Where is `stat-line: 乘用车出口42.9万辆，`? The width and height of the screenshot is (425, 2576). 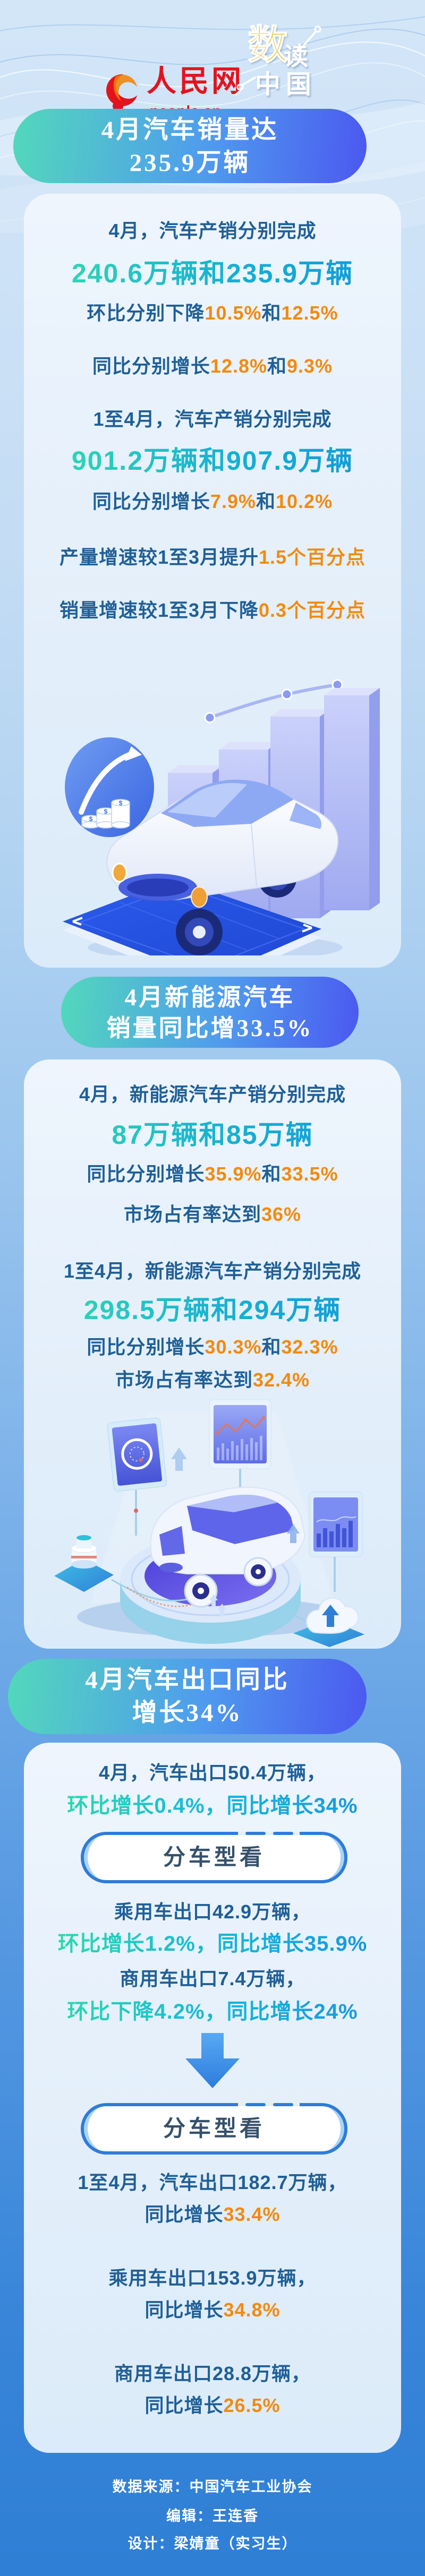
stat-line: 乘用车出口42.9万辆， is located at coordinates (212, 1912).